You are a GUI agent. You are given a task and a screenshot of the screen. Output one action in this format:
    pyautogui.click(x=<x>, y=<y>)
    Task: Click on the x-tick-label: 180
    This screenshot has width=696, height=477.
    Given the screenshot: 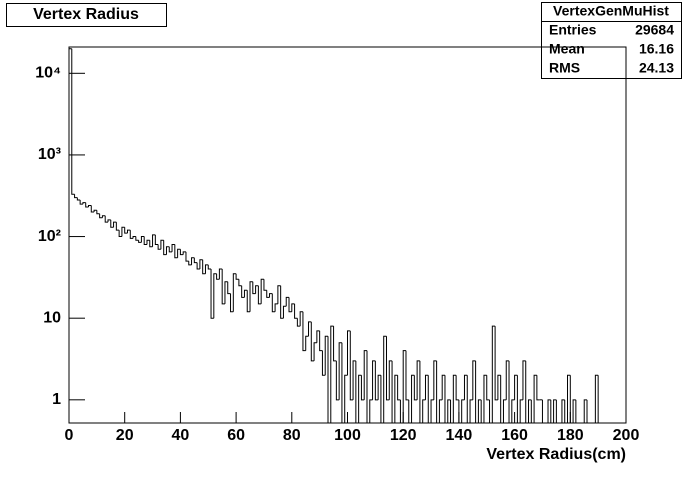 What is the action you would take?
    pyautogui.click(x=570, y=435)
    